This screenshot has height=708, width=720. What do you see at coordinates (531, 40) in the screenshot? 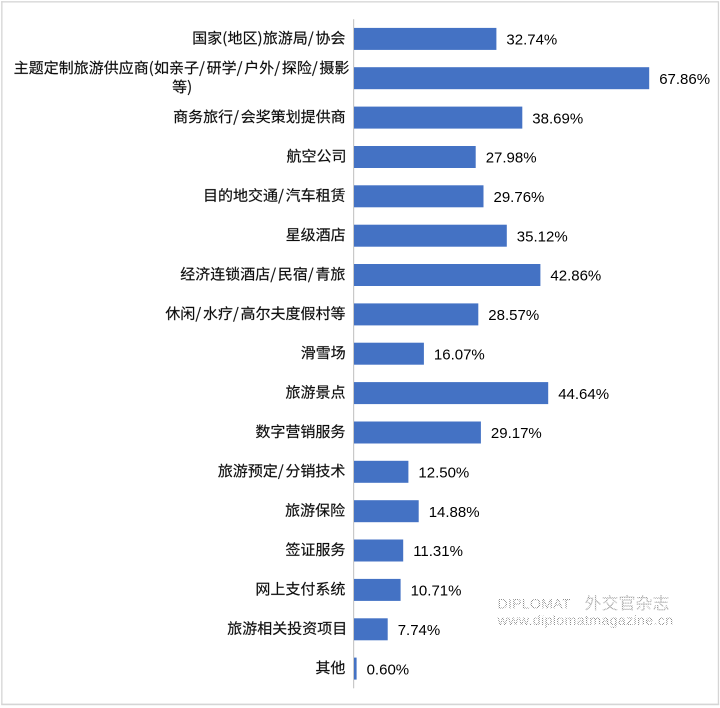
I see `svg-text: 32.74%` at bounding box center [531, 40].